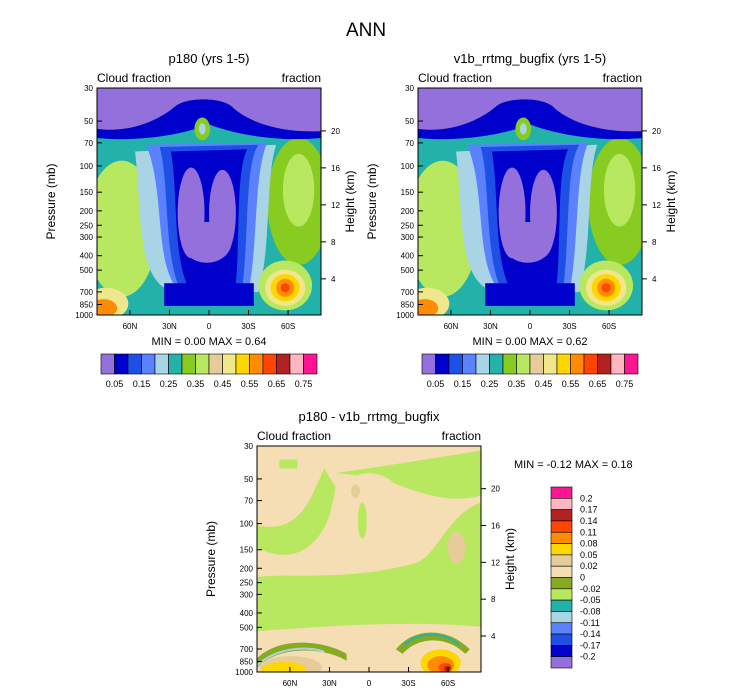  I want to click on colorbar-label: 0.08, so click(589, 544).